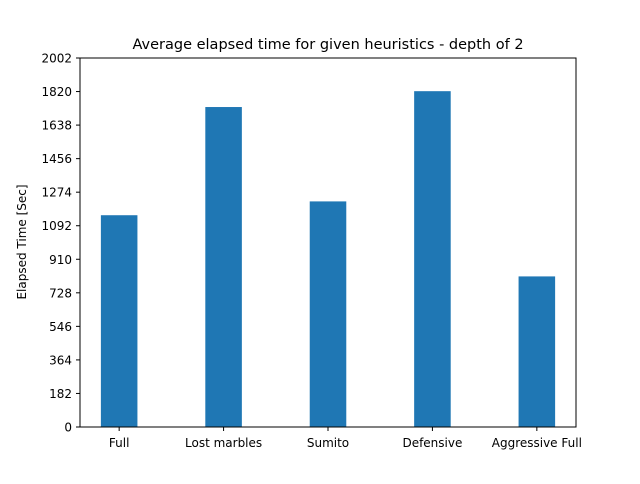 Image resolution: width=640 pixels, height=484 pixels. What do you see at coordinates (60, 293) in the screenshot?
I see `y-tick-label: 728` at bounding box center [60, 293].